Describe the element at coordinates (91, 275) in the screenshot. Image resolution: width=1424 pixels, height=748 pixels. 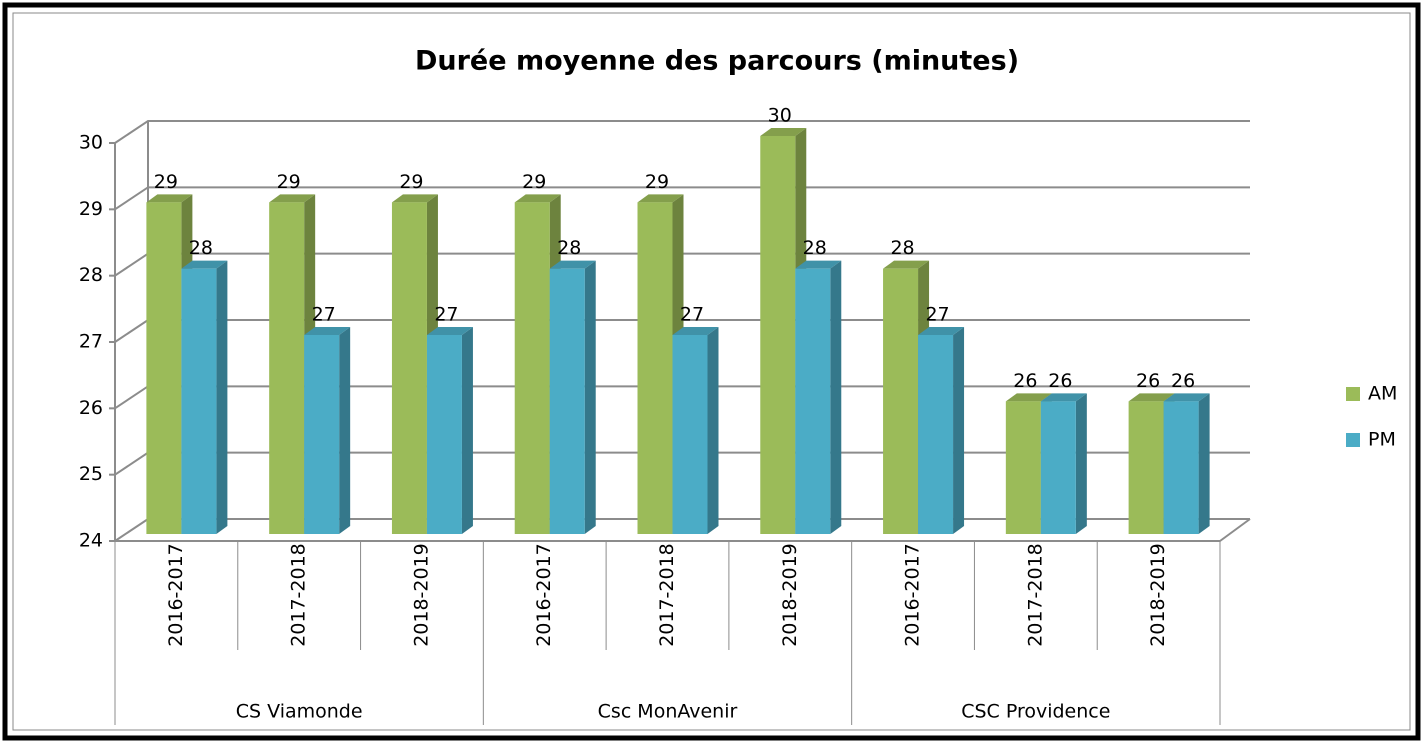
I see `y-tick-label: 28` at that location.